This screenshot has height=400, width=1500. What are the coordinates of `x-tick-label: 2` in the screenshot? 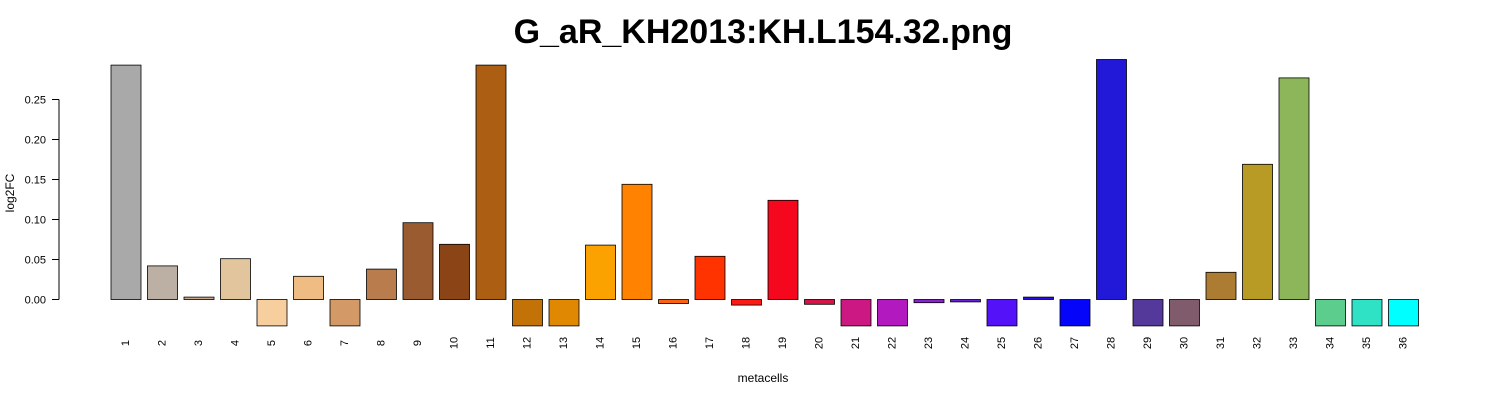 It's located at (162, 343).